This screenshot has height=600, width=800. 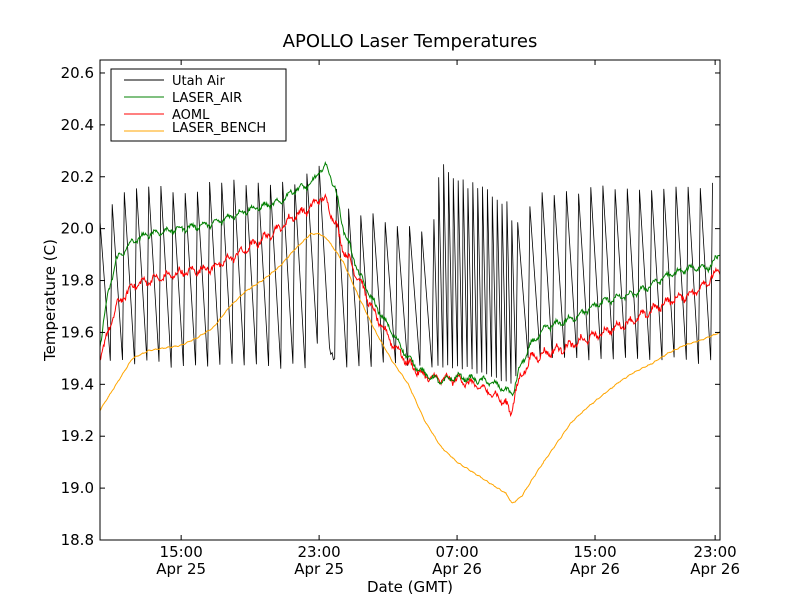 I want to click on legend-label-utah-air: Utah Air, so click(x=198, y=81).